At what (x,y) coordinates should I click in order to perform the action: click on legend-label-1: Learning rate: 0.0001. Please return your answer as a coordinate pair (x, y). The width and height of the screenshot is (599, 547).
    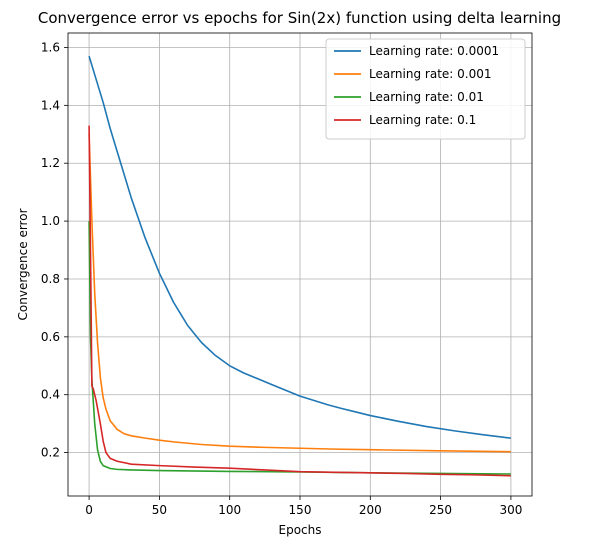
    Looking at the image, I should click on (434, 51).